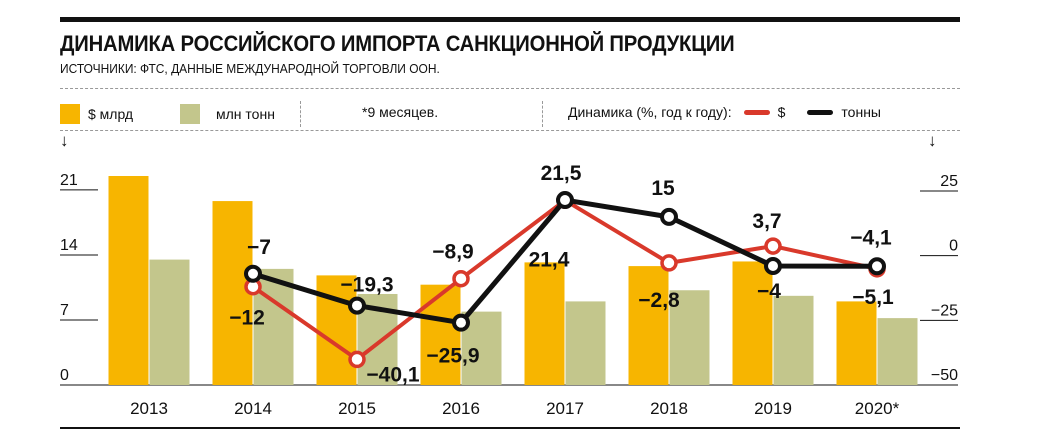  Describe the element at coordinates (953, 246) in the screenshot. I see `right-tick-label: 0` at that location.